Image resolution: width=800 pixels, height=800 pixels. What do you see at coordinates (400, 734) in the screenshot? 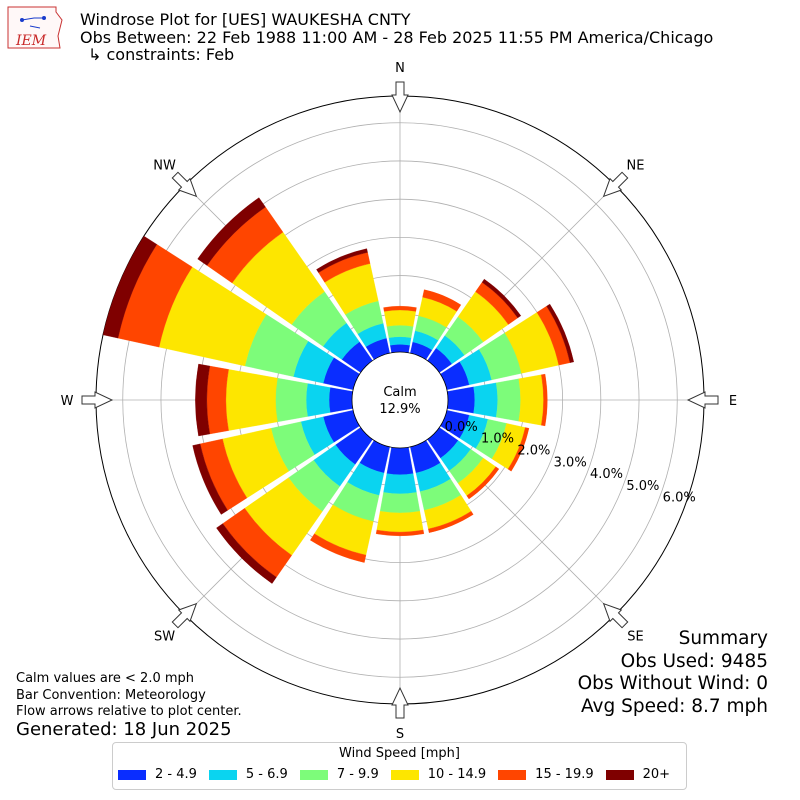
I see `compass-label-S: S` at bounding box center [400, 734].